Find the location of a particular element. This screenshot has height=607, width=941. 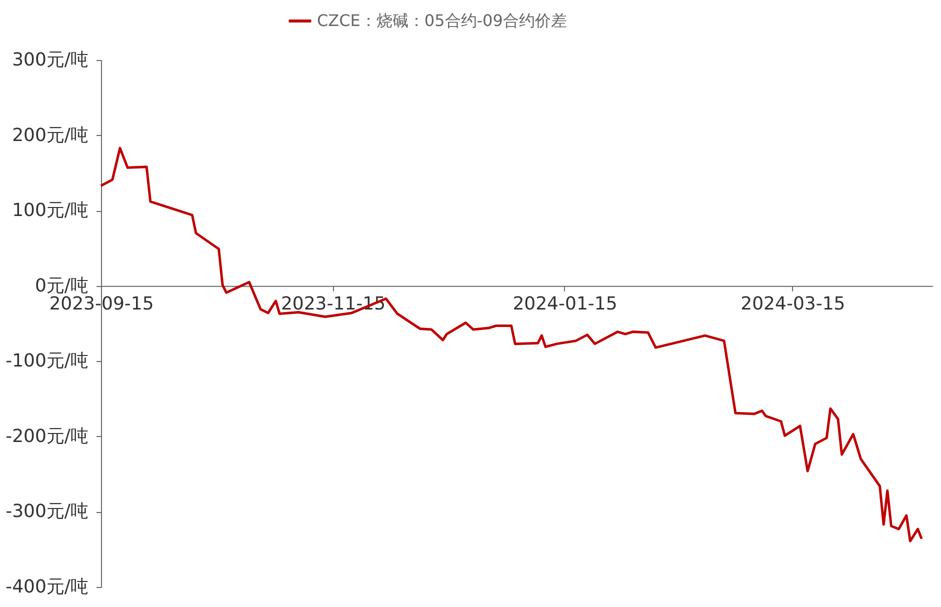

legend-label: CZCE：烧碱：05合约-09合约价差 is located at coordinates (442, 20).